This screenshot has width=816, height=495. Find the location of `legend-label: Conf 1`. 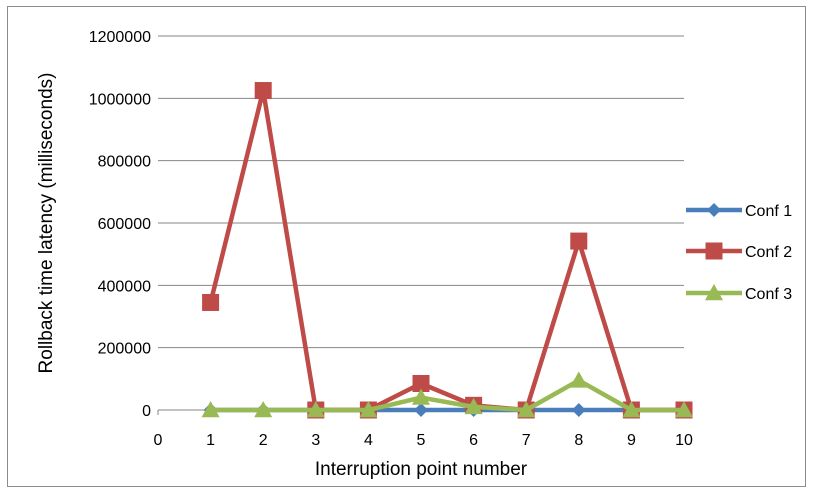

legend-label: Conf 1 is located at coordinates (768, 211).